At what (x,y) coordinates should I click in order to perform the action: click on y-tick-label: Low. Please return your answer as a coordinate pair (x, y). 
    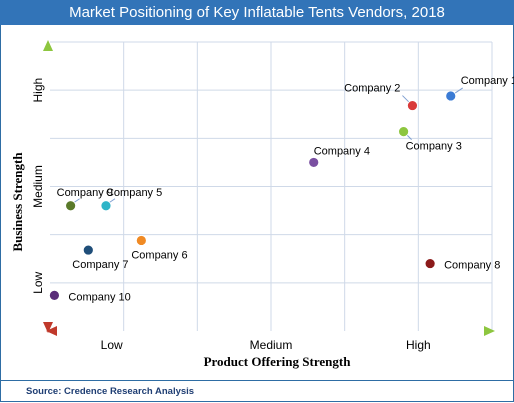
    Looking at the image, I should click on (38, 282).